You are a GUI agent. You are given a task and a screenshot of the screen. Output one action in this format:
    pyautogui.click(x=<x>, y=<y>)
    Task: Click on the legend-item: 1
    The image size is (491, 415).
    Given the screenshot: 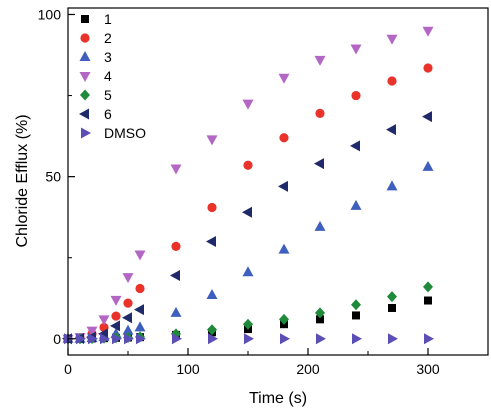 What is the action you would take?
    pyautogui.click(x=96, y=19)
    